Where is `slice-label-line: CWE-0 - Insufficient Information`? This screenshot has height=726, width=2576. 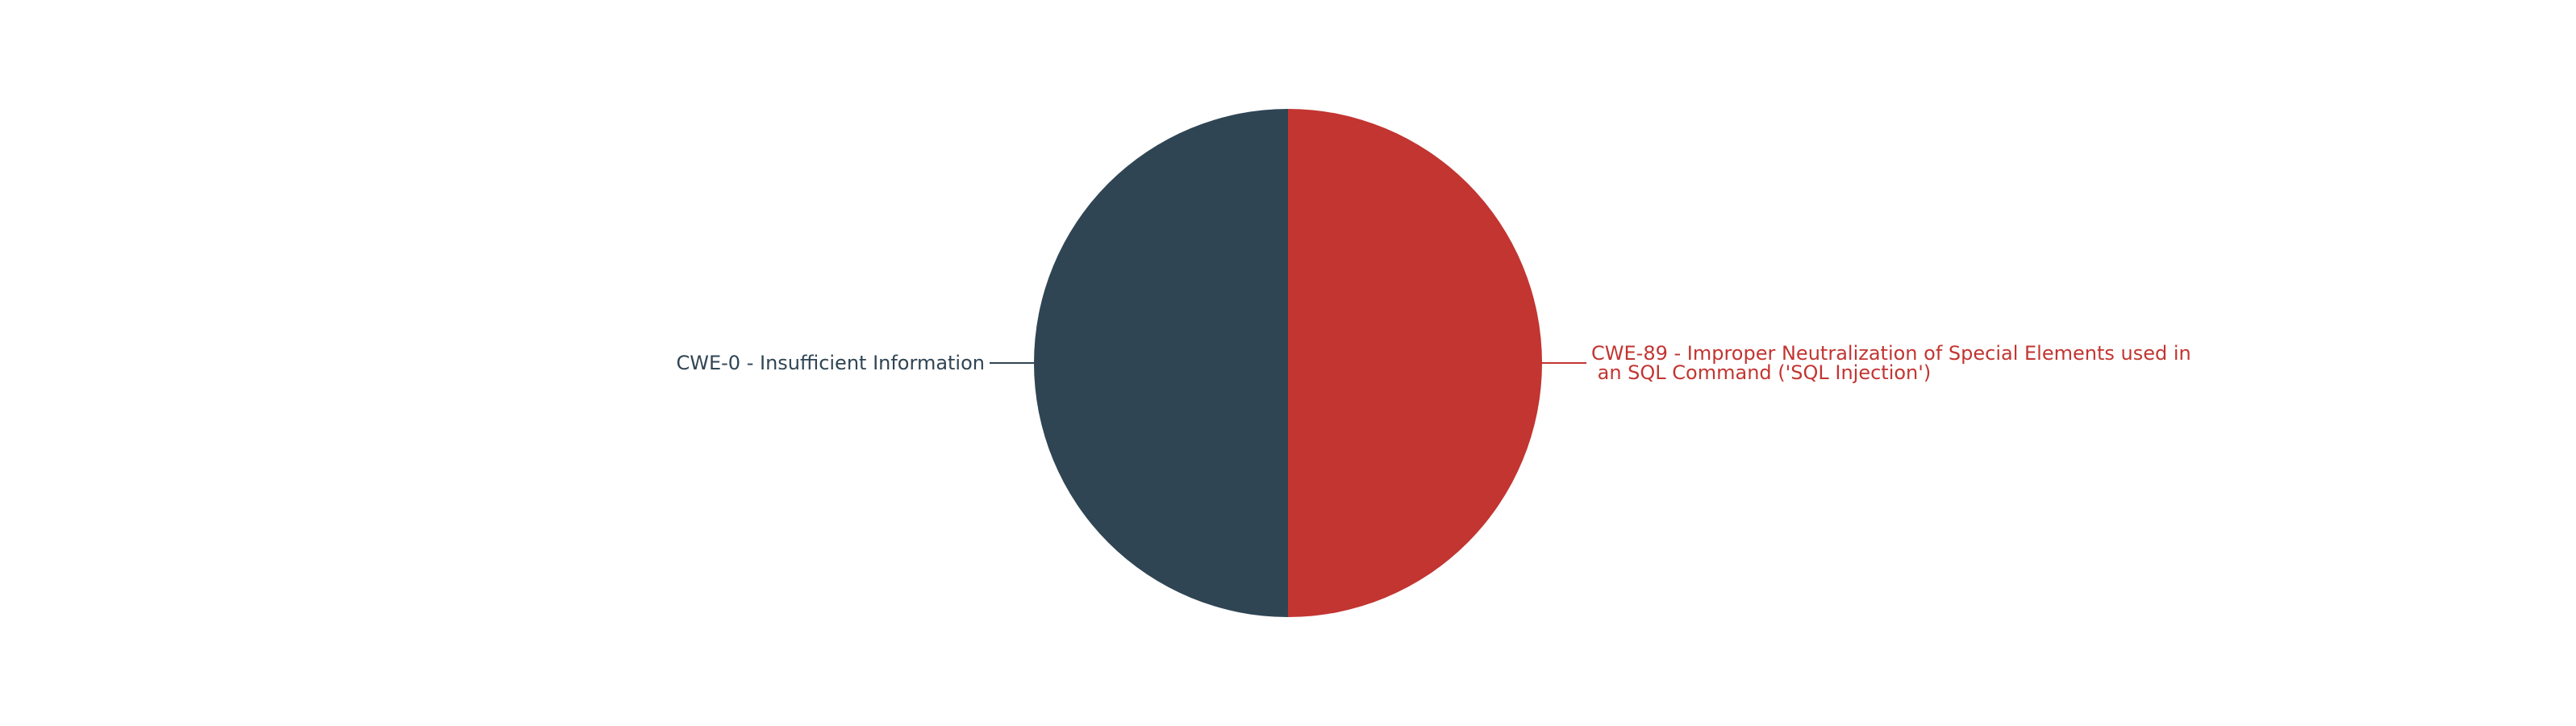
slice-label-line: CWE-0 - Insufficient Information is located at coordinates (830, 363).